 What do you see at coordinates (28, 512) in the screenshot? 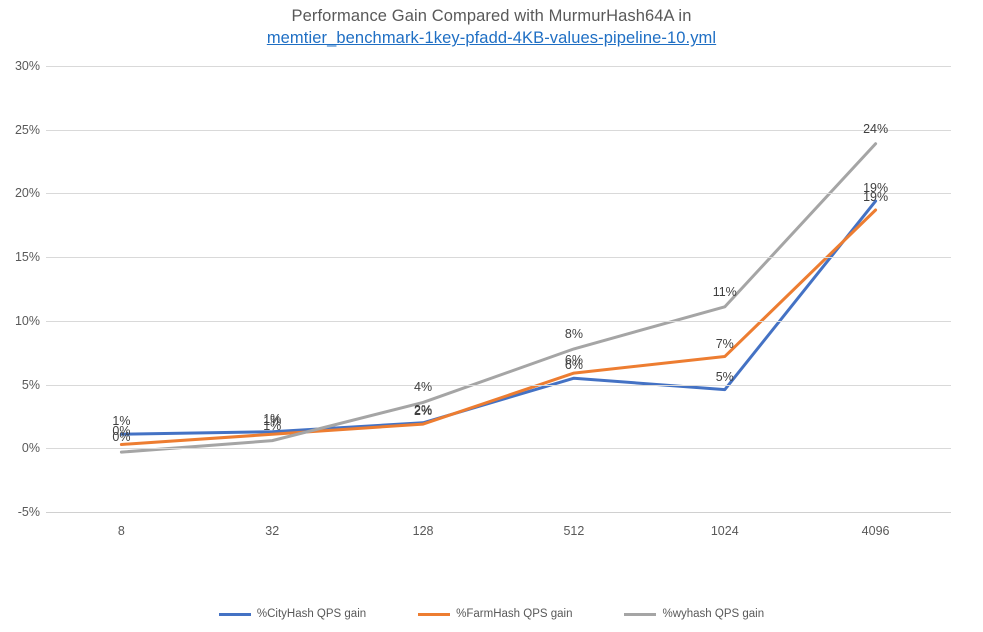
I see `y-axis-tick-label: -5%` at bounding box center [28, 512].